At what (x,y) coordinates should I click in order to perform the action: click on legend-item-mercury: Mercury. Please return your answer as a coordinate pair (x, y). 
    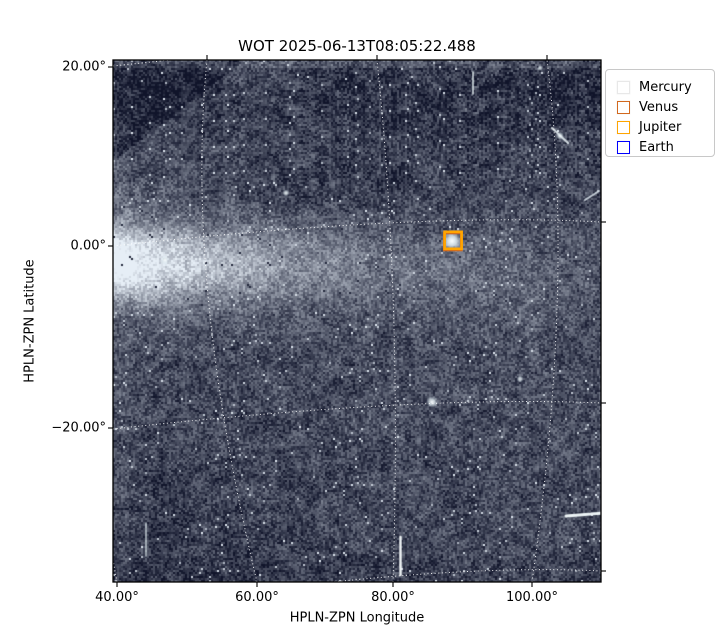
    Looking at the image, I should click on (660, 87).